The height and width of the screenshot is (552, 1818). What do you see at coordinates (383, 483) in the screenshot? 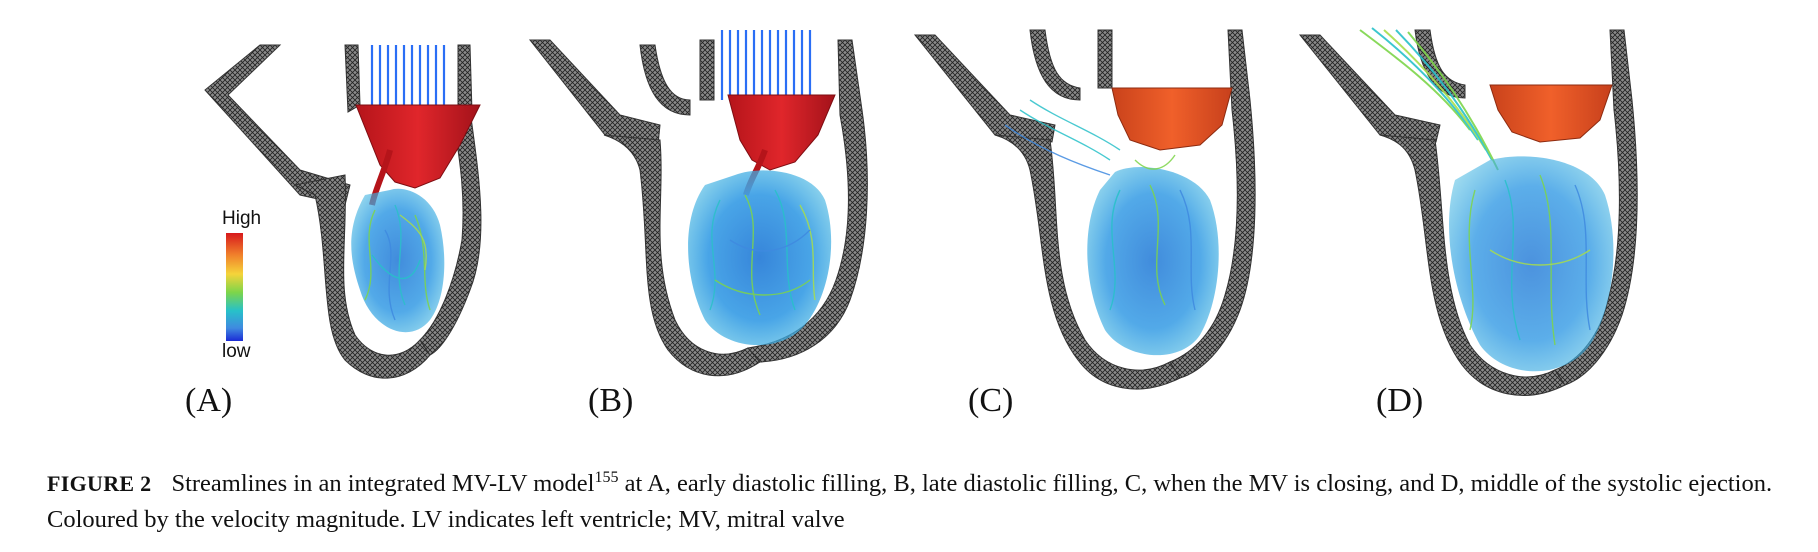
I see `caption-text-start: Streamlines in an integrated MV-LV model` at bounding box center [383, 483].